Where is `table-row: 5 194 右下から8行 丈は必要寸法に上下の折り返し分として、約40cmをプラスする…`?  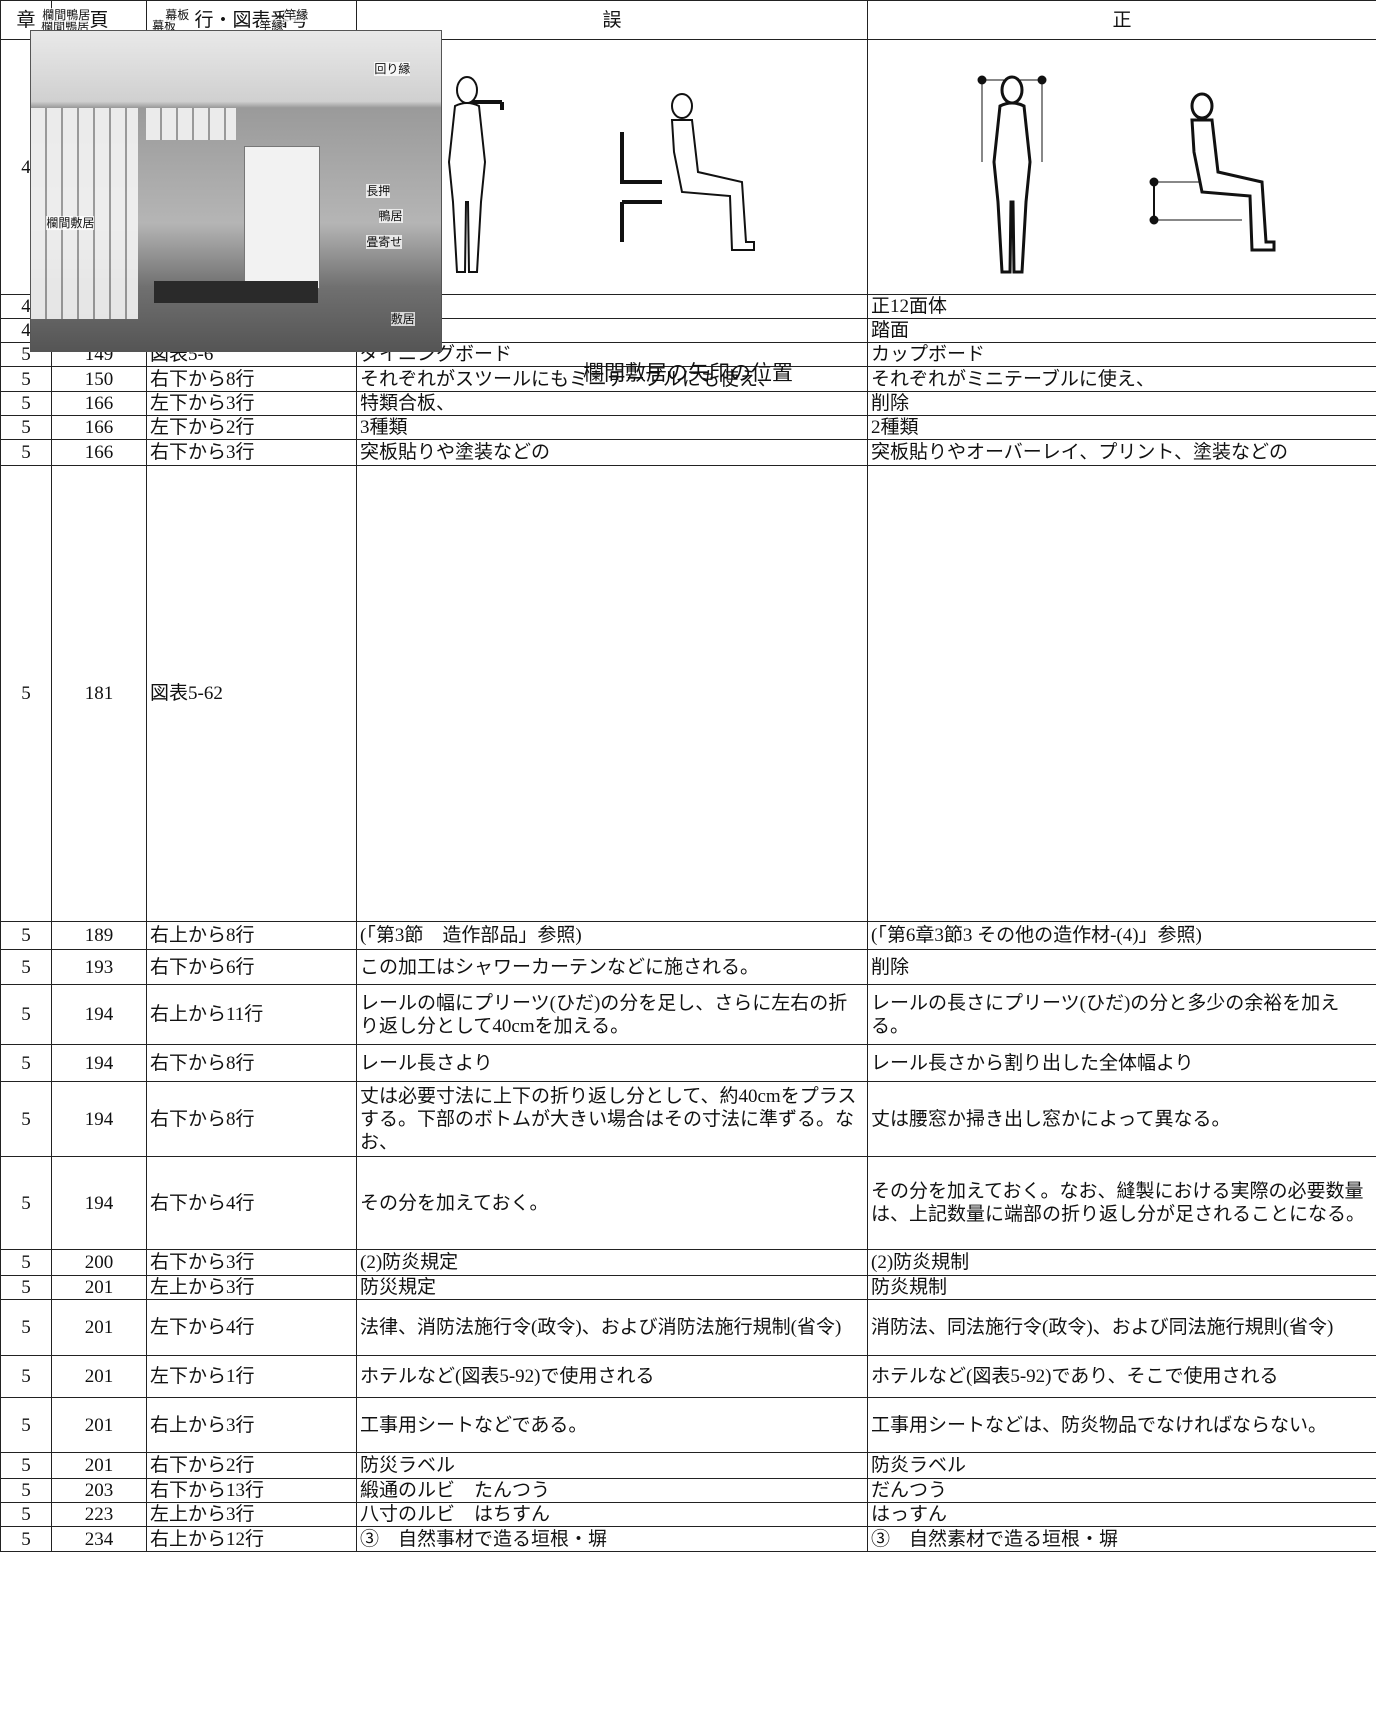
table-row: 5 194 右下から8行 丈は必要寸法に上下の折り返し分として、約40cmをプラスする… is located at coordinates (688, 1119).